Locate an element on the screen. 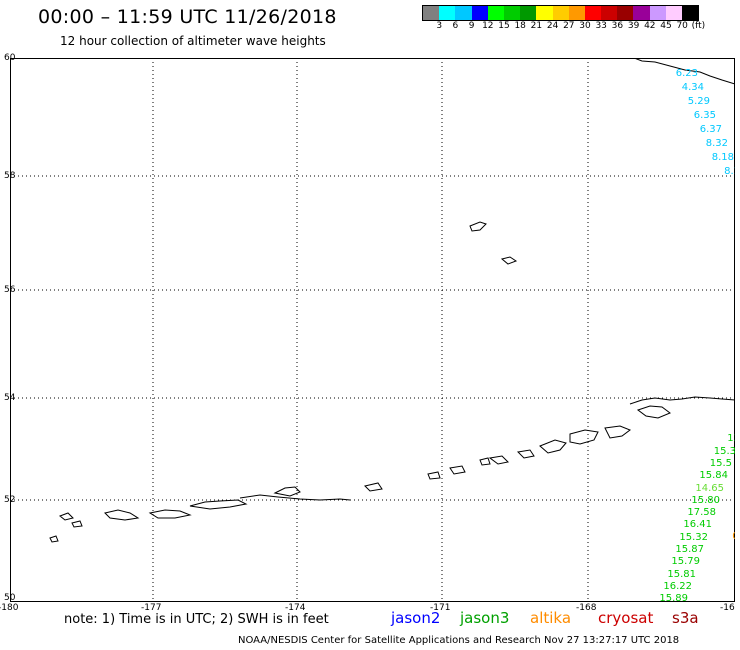  colorbar-label: 18 is located at coordinates (520, 26).